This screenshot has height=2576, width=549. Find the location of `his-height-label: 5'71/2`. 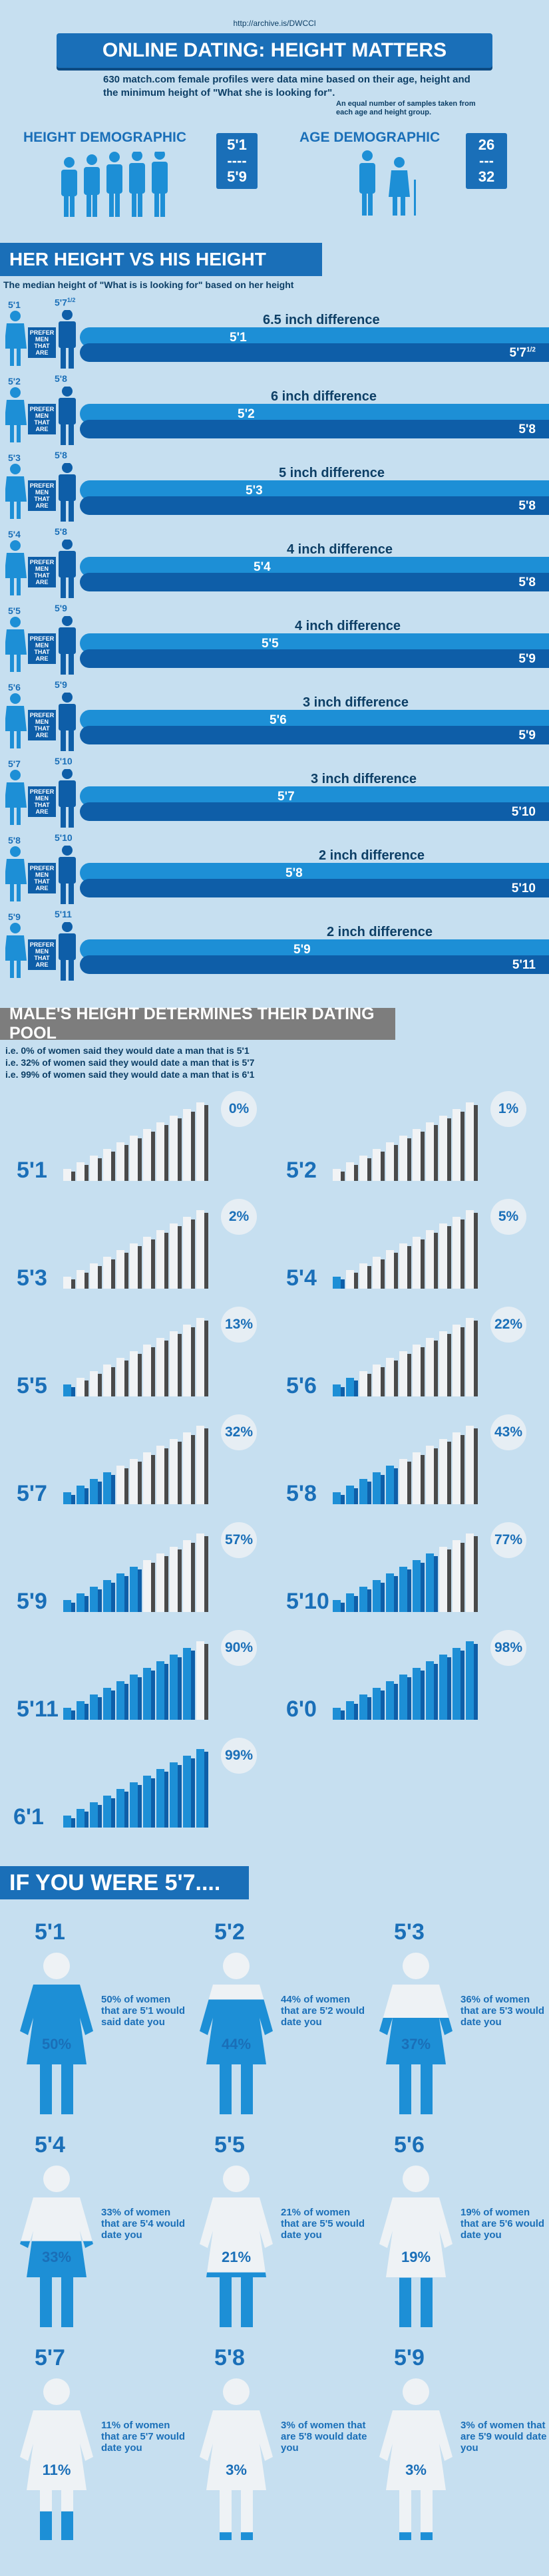

his-height-label: 5'71/2 is located at coordinates (65, 302).